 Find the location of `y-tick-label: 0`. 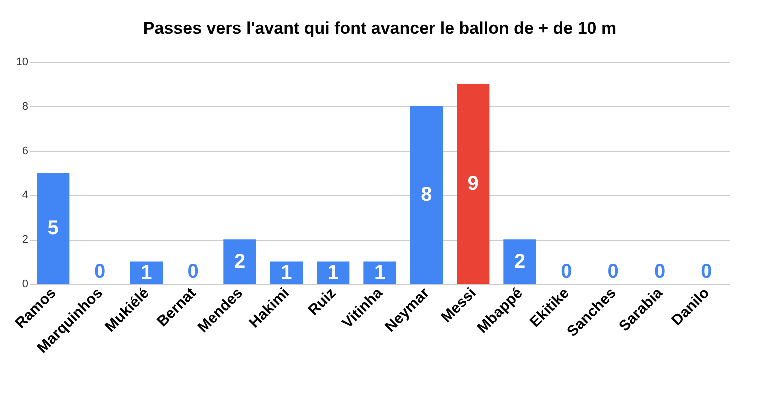

y-tick-label: 0 is located at coordinates (25, 284).